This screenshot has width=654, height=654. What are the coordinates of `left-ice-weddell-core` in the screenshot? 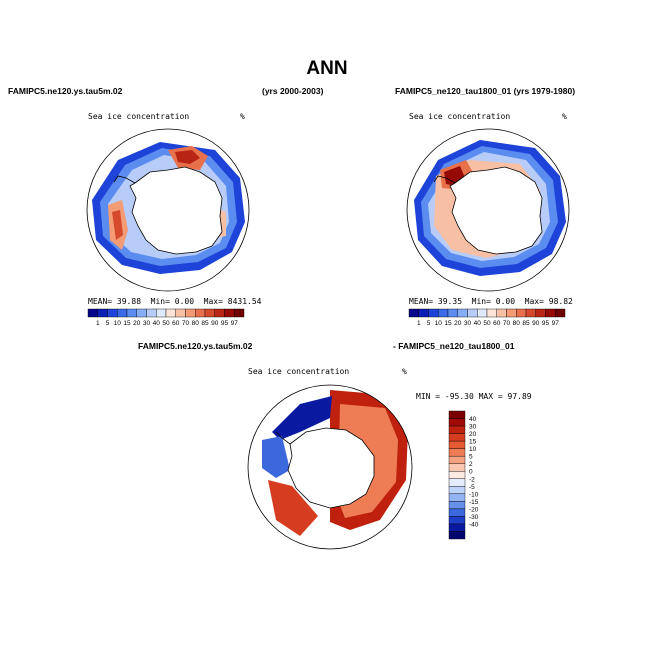 It's located at (187, 157).